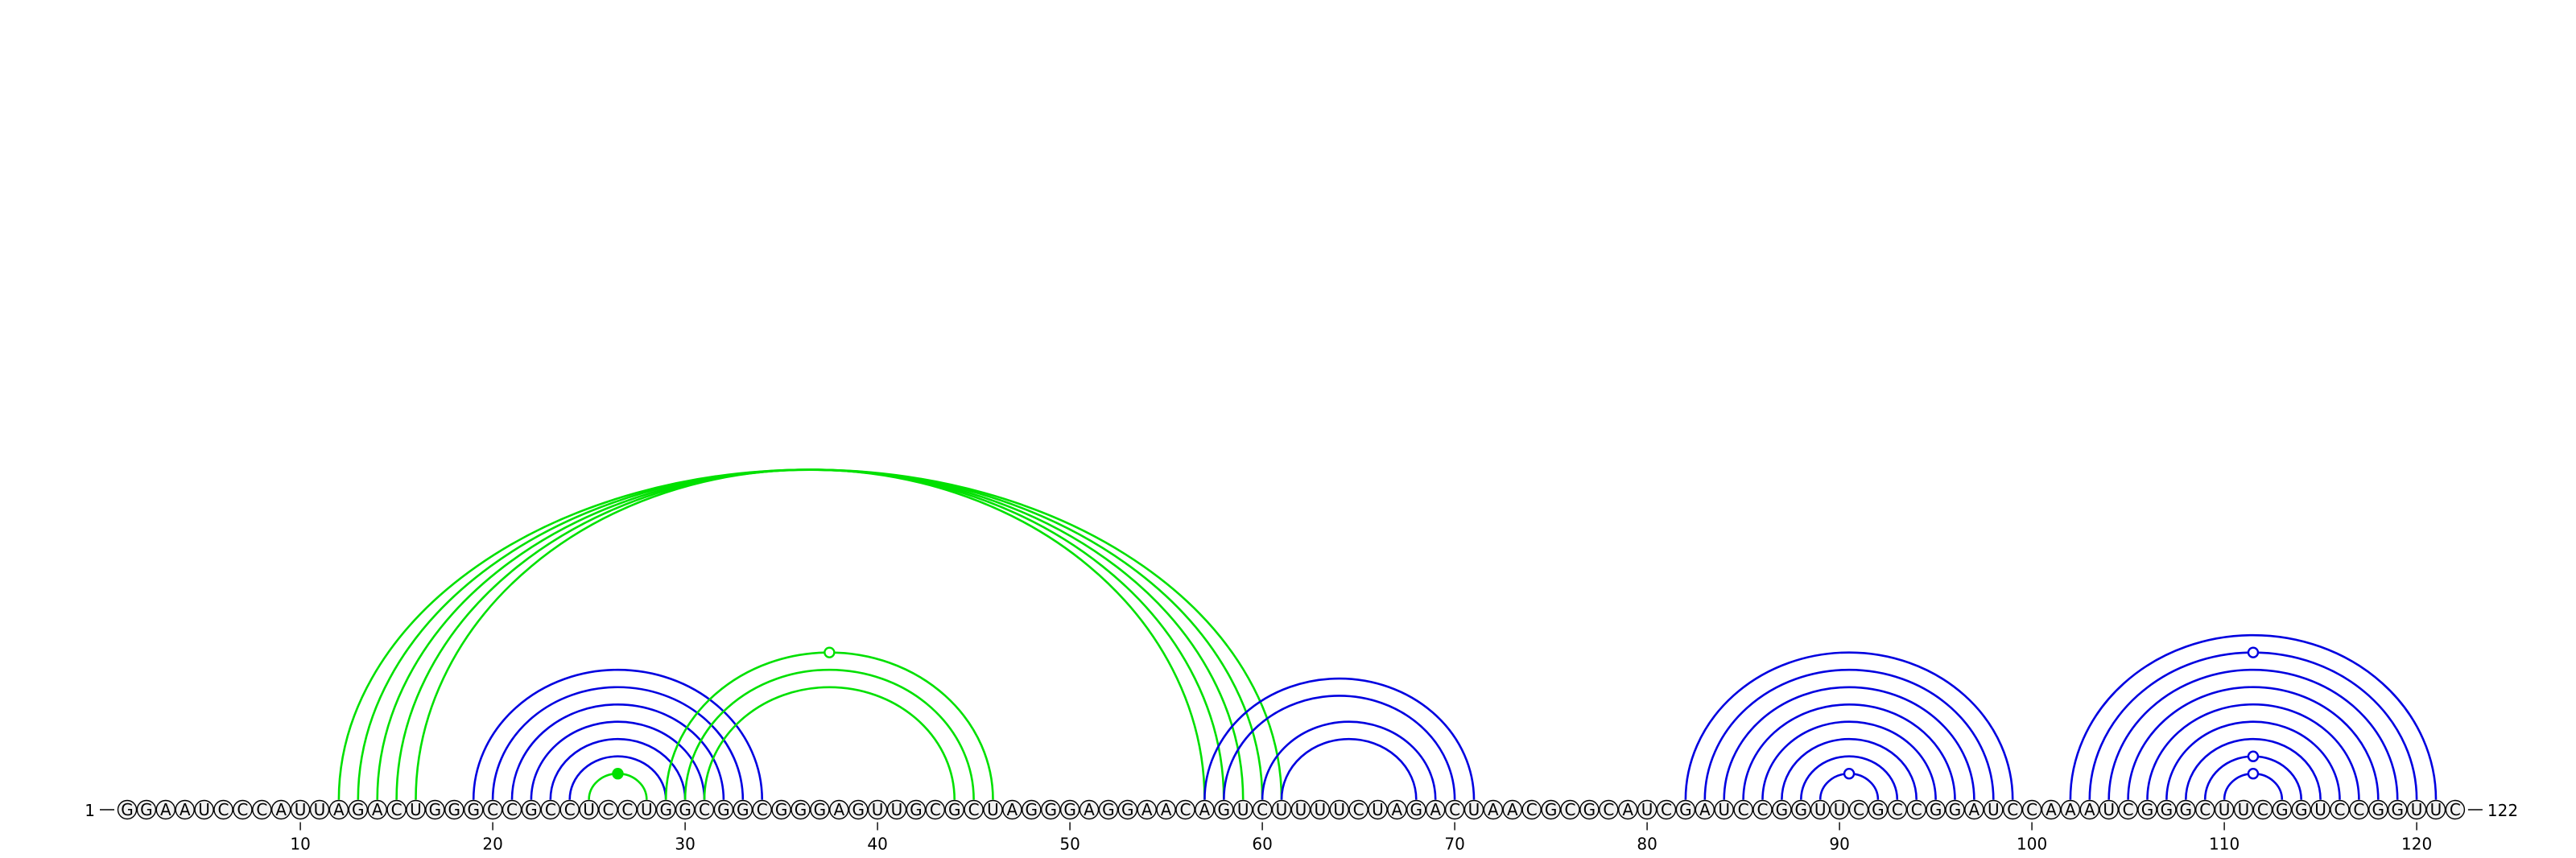 This screenshot has width=2576, height=858. Describe the element at coordinates (877, 845) in the screenshot. I see `tick-label: 40` at that location.